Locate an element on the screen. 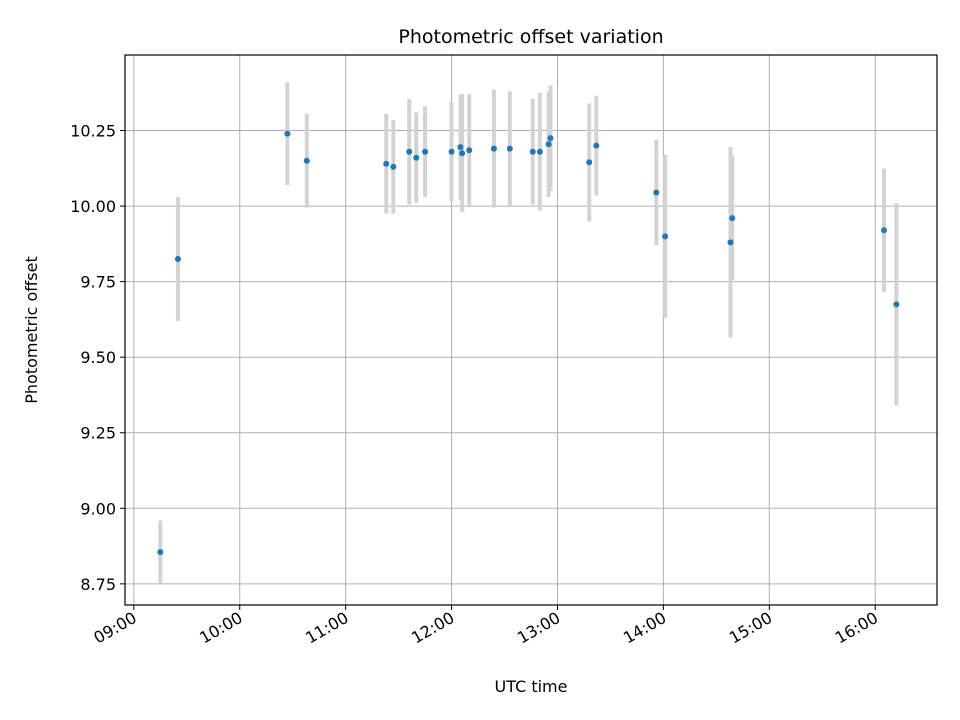 This screenshot has width=960, height=720. y-axis-ticks: 8.75 9.00 9.25 9.50 9.75 10.00 10.25 is located at coordinates (97, 358).